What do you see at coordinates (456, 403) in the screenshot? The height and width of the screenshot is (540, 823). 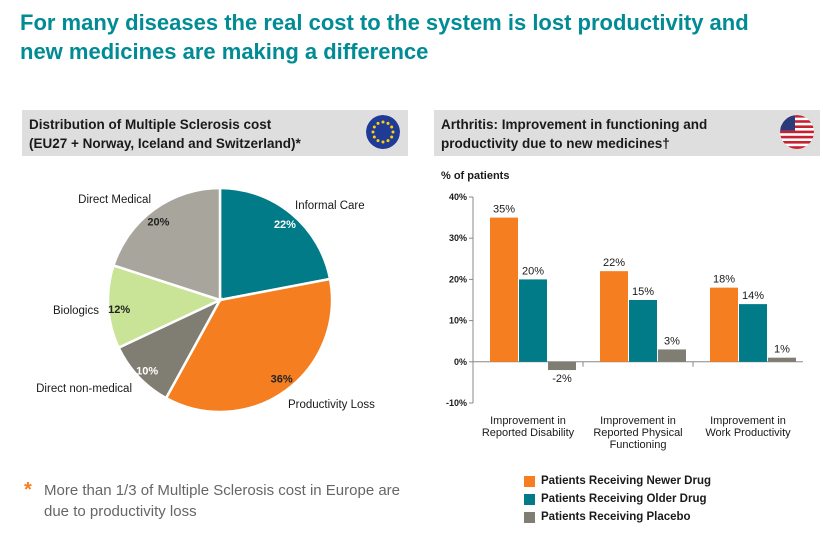 I see `y-tick-label: -10%` at bounding box center [456, 403].